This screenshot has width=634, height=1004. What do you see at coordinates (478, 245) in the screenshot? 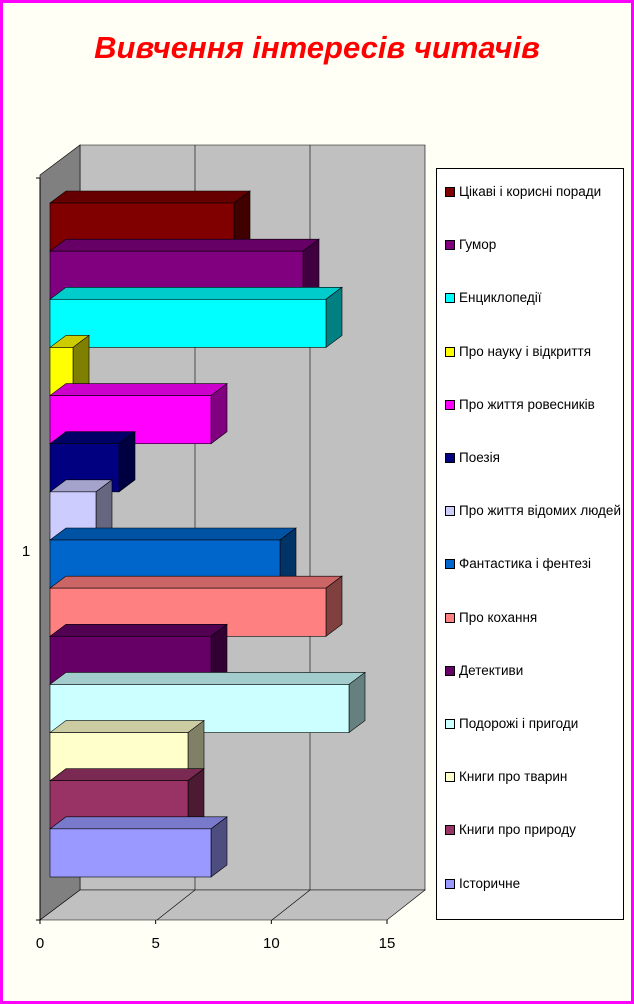
I see `legend-label: Гумор` at bounding box center [478, 245].